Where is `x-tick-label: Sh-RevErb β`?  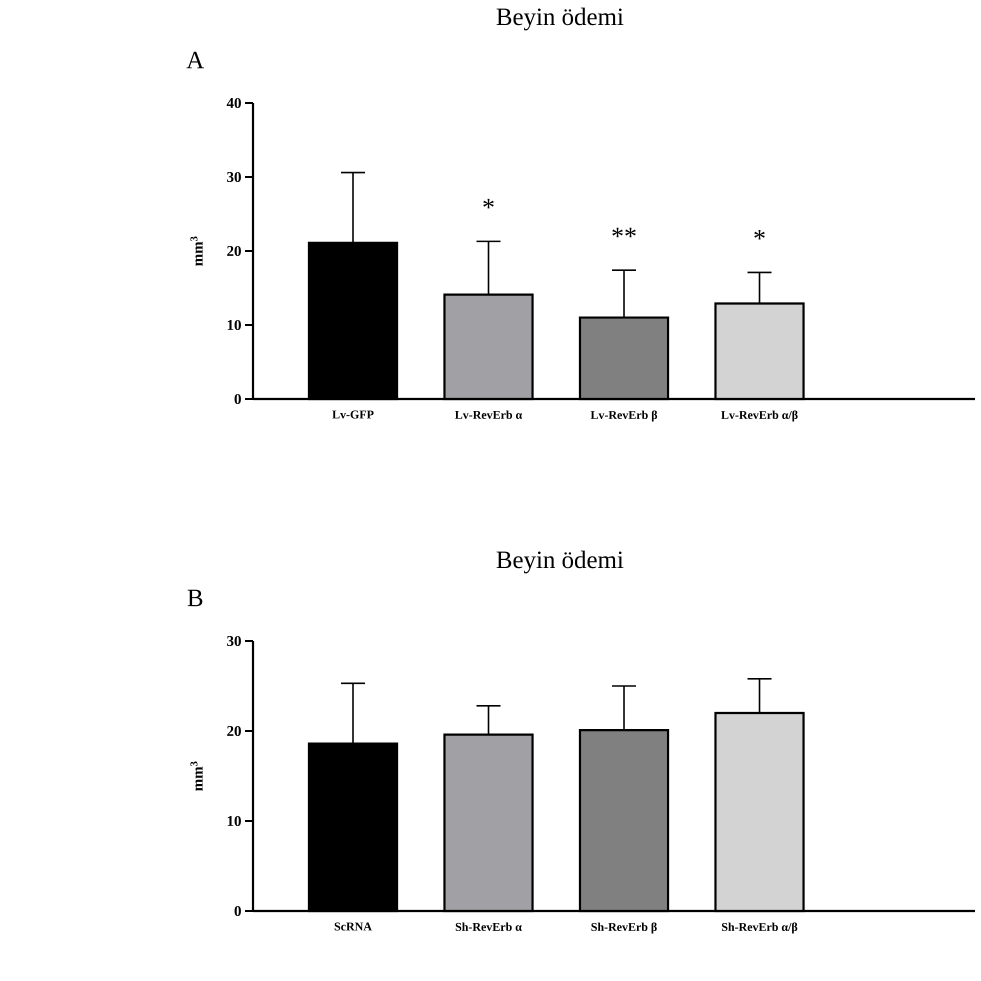 x-tick-label: Sh-RevErb β is located at coordinates (624, 928).